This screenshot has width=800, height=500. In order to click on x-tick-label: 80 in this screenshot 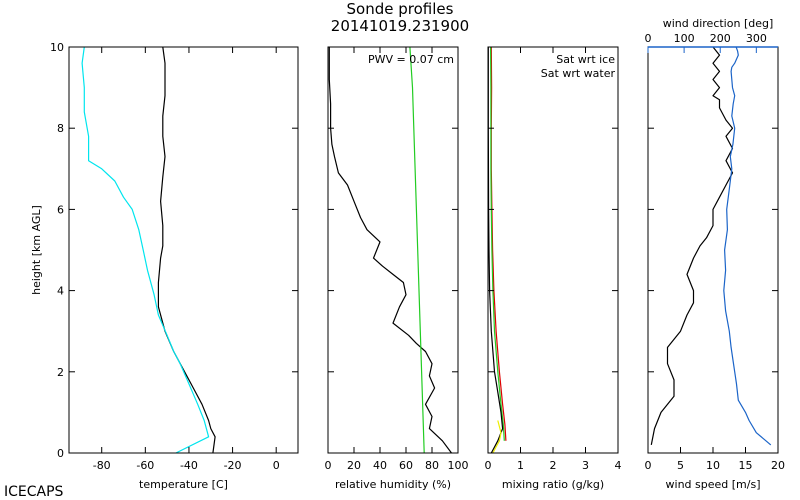, I will do `click(432, 465)`.